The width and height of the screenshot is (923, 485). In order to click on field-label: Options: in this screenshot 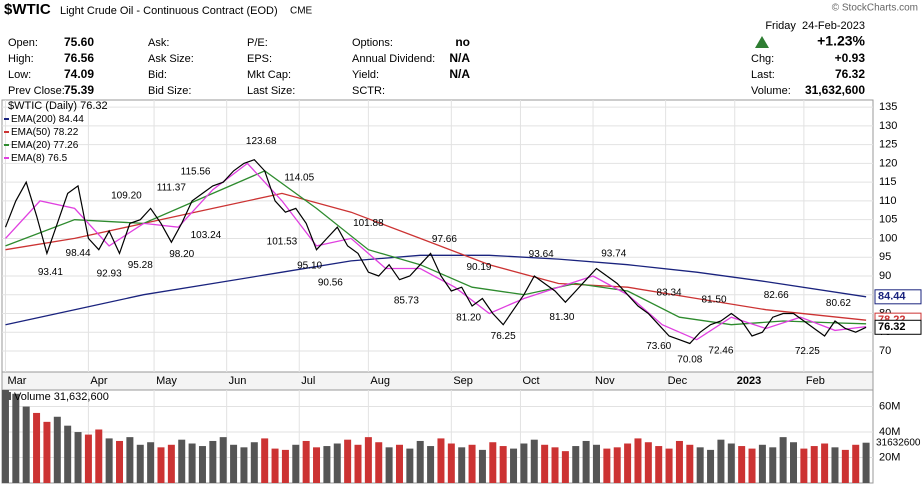, I will do `click(372, 43)`.